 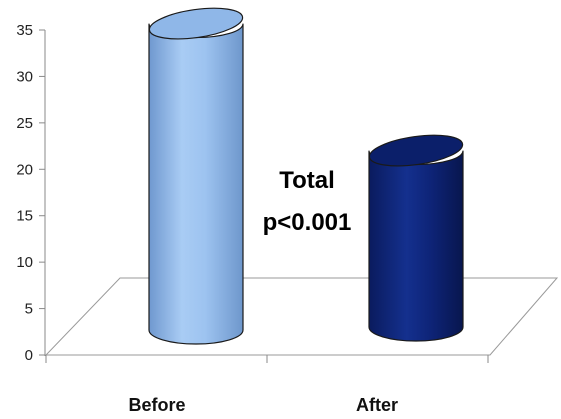 What do you see at coordinates (29, 309) in the screenshot?
I see `y-tick-label: 5` at bounding box center [29, 309].